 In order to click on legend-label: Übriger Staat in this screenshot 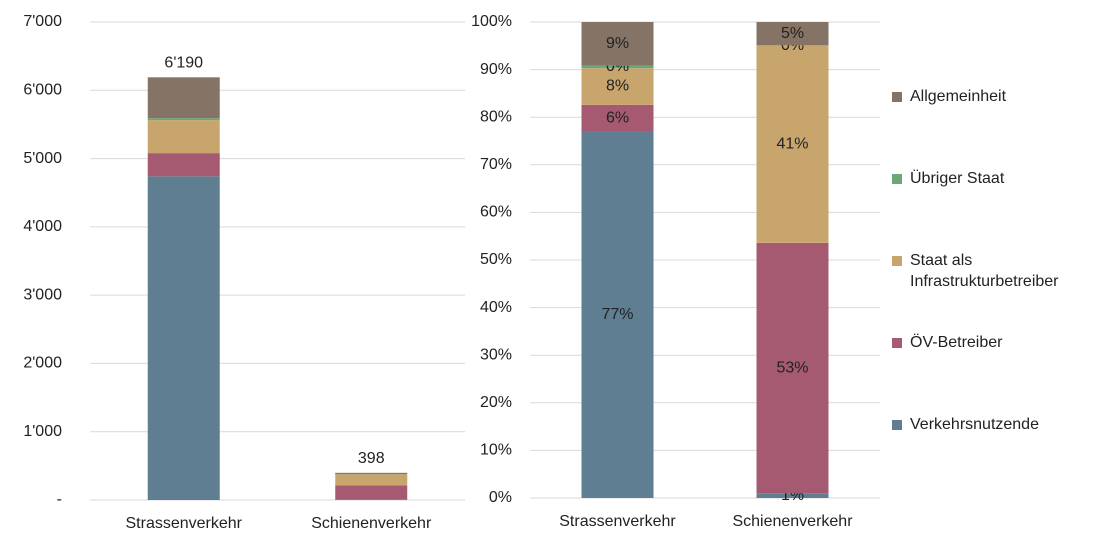, I will do `click(957, 178)`.